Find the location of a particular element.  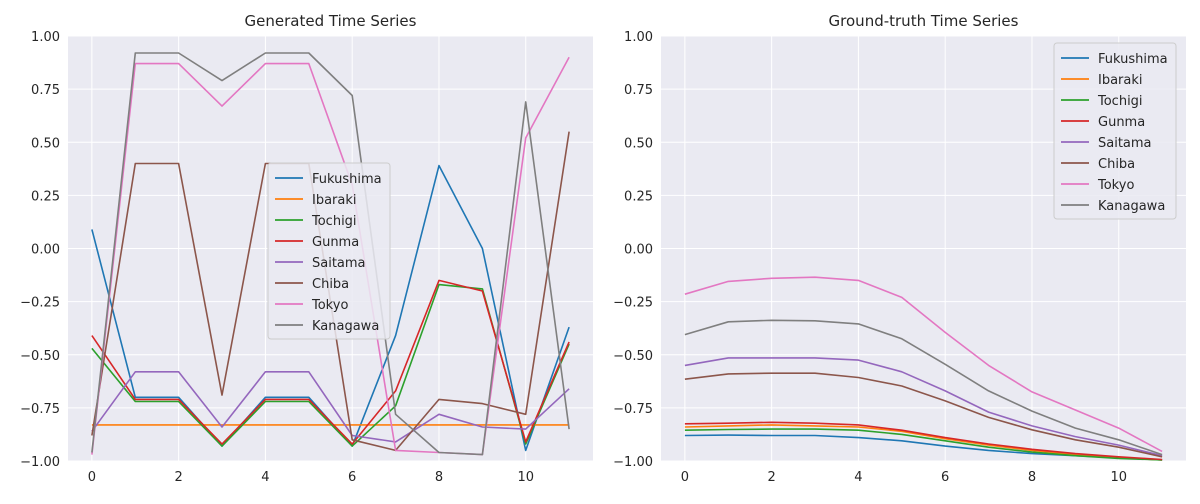

series-line-ibaraki is located at coordinates (923, 442).